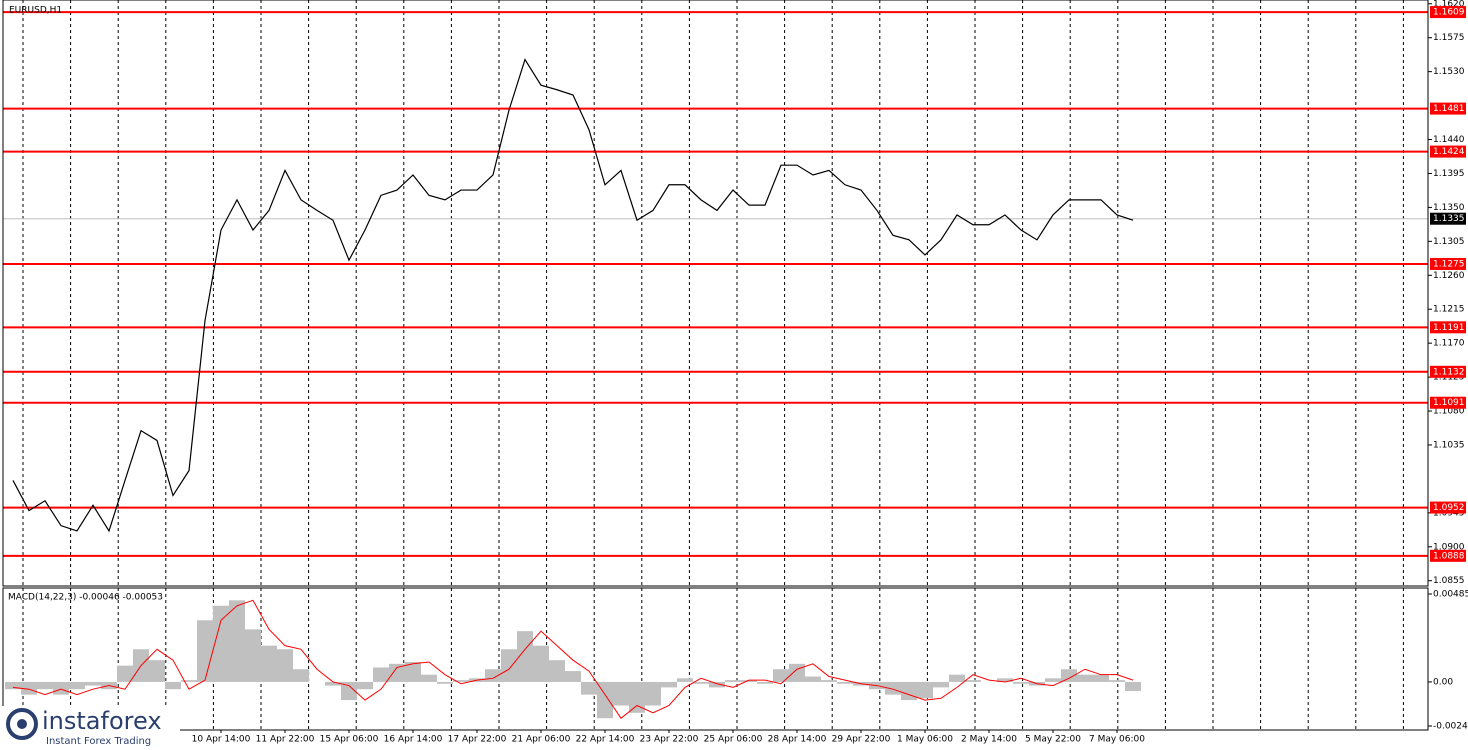 The height and width of the screenshot is (750, 1468). Describe the element at coordinates (1449, 344) in the screenshot. I see `y-tick-label: 1.1170` at that location.